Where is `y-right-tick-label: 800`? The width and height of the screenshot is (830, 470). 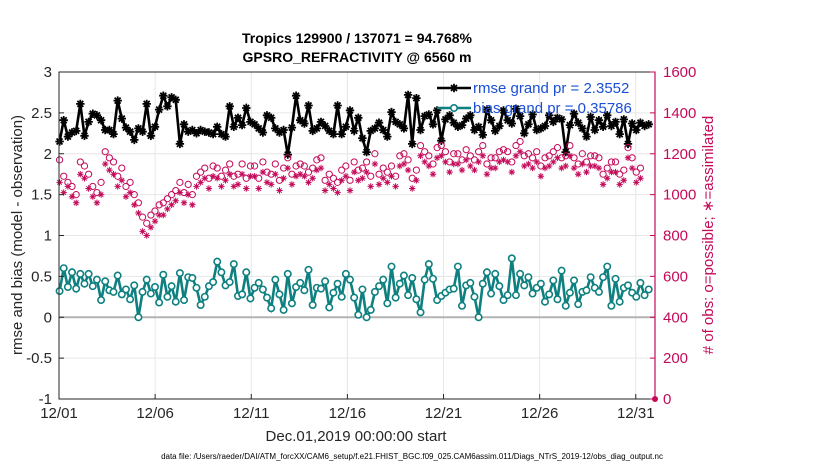
y-right-tick-label: 800 is located at coordinates (675, 236).